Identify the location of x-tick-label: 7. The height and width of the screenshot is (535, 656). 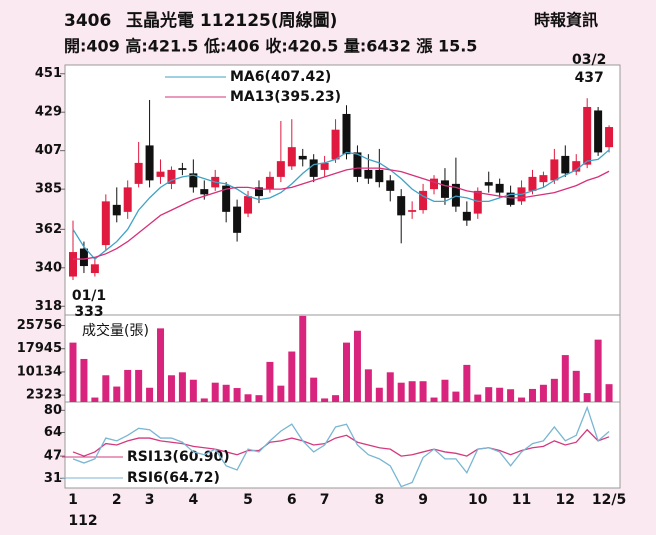
(325, 500).